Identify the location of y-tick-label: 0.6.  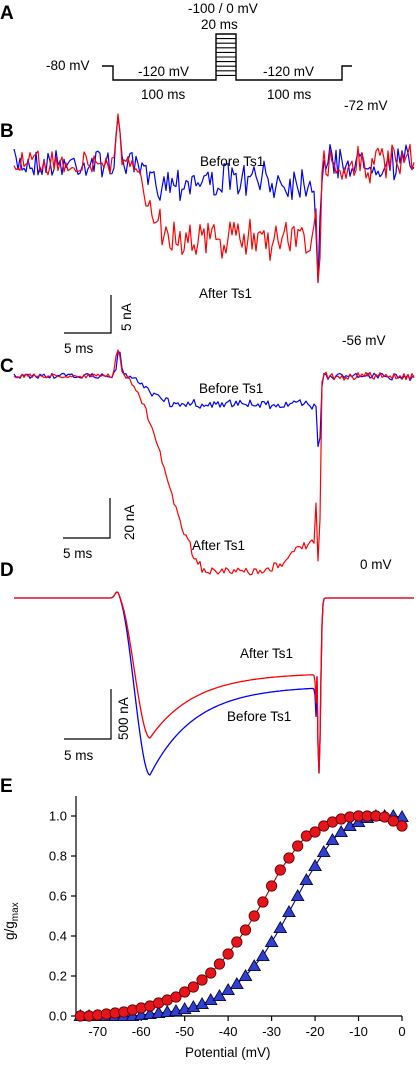
(58, 896).